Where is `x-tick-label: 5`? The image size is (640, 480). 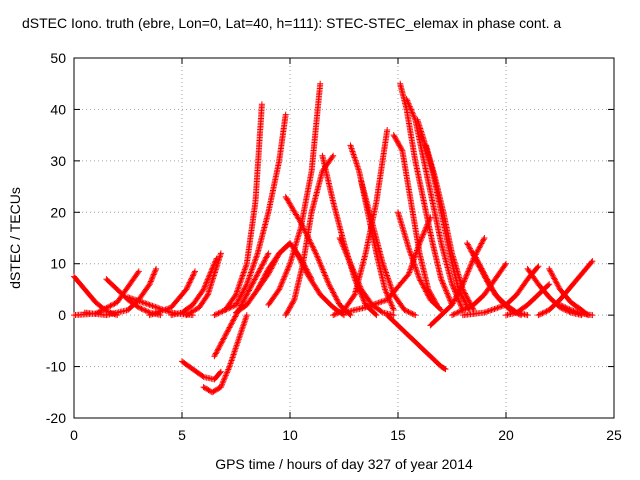 x-tick-label: 5 is located at coordinates (182, 435).